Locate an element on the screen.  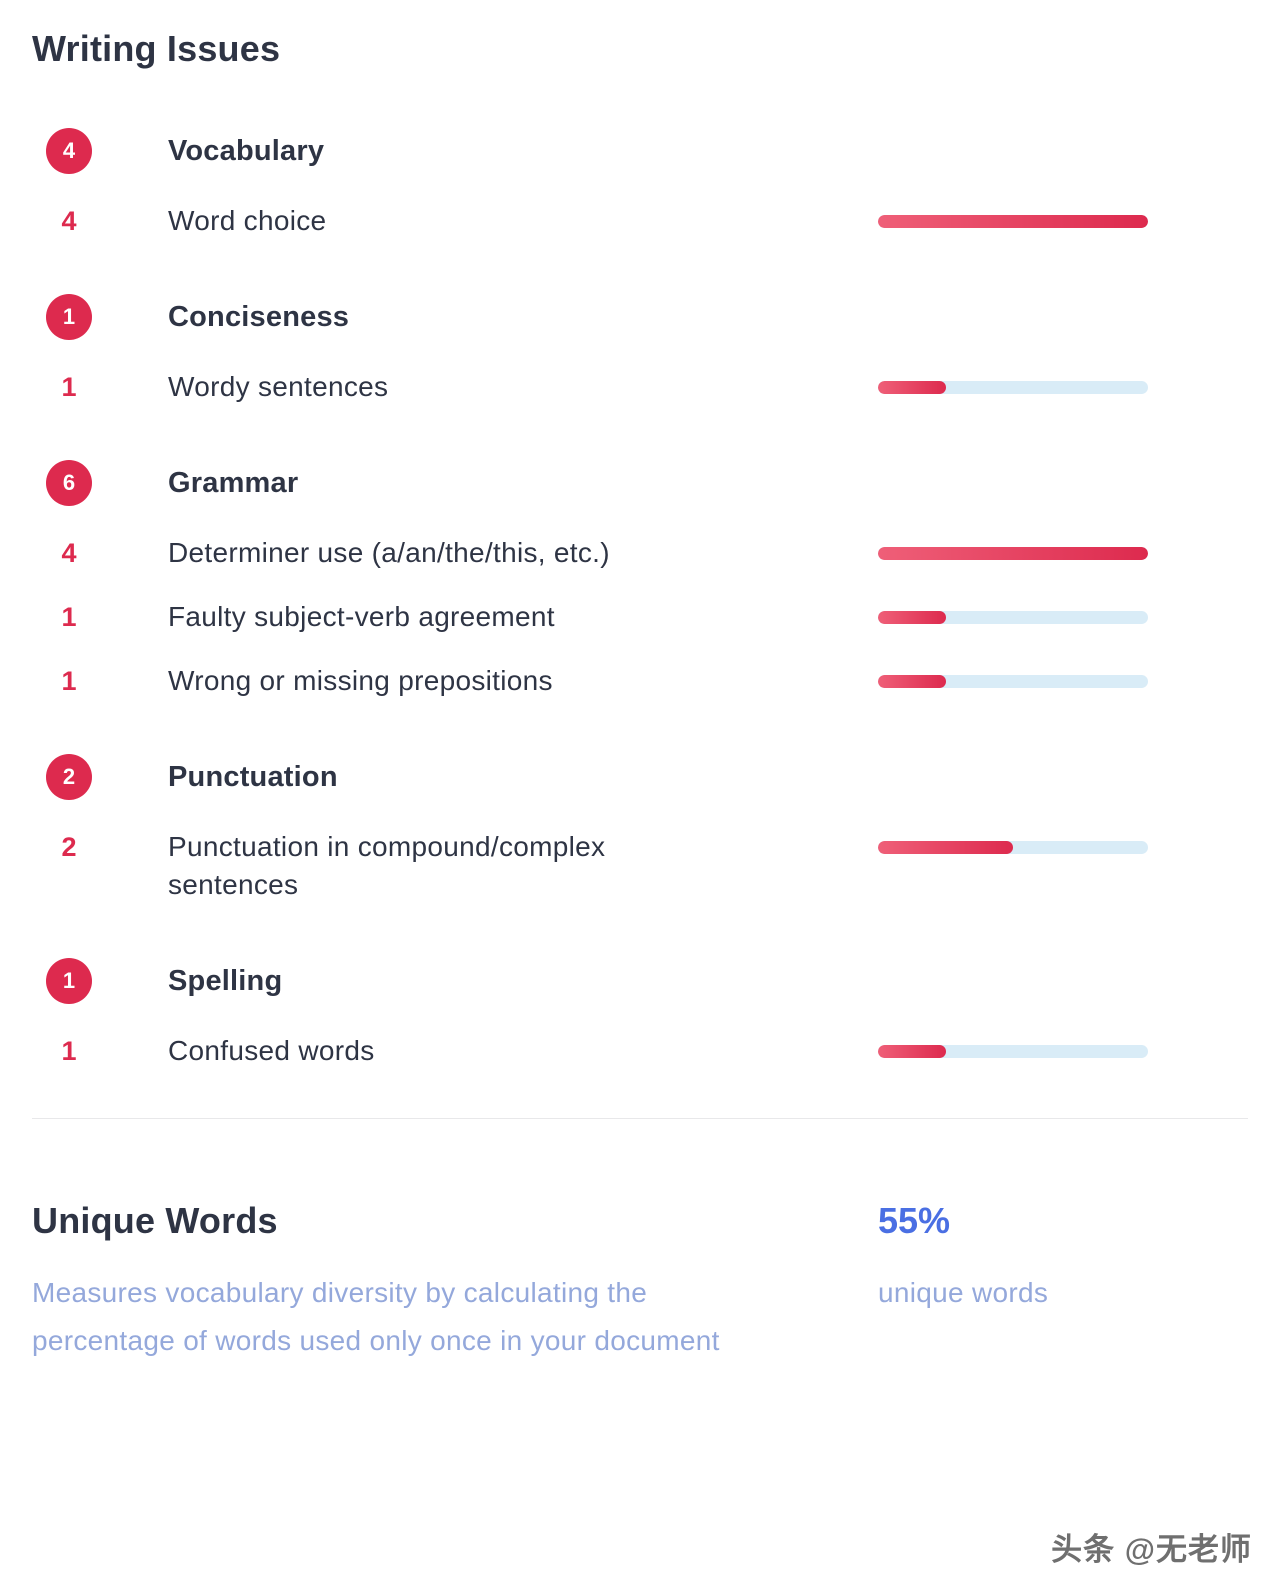
unique-words-value: 55% is located at coordinates (914, 1220).